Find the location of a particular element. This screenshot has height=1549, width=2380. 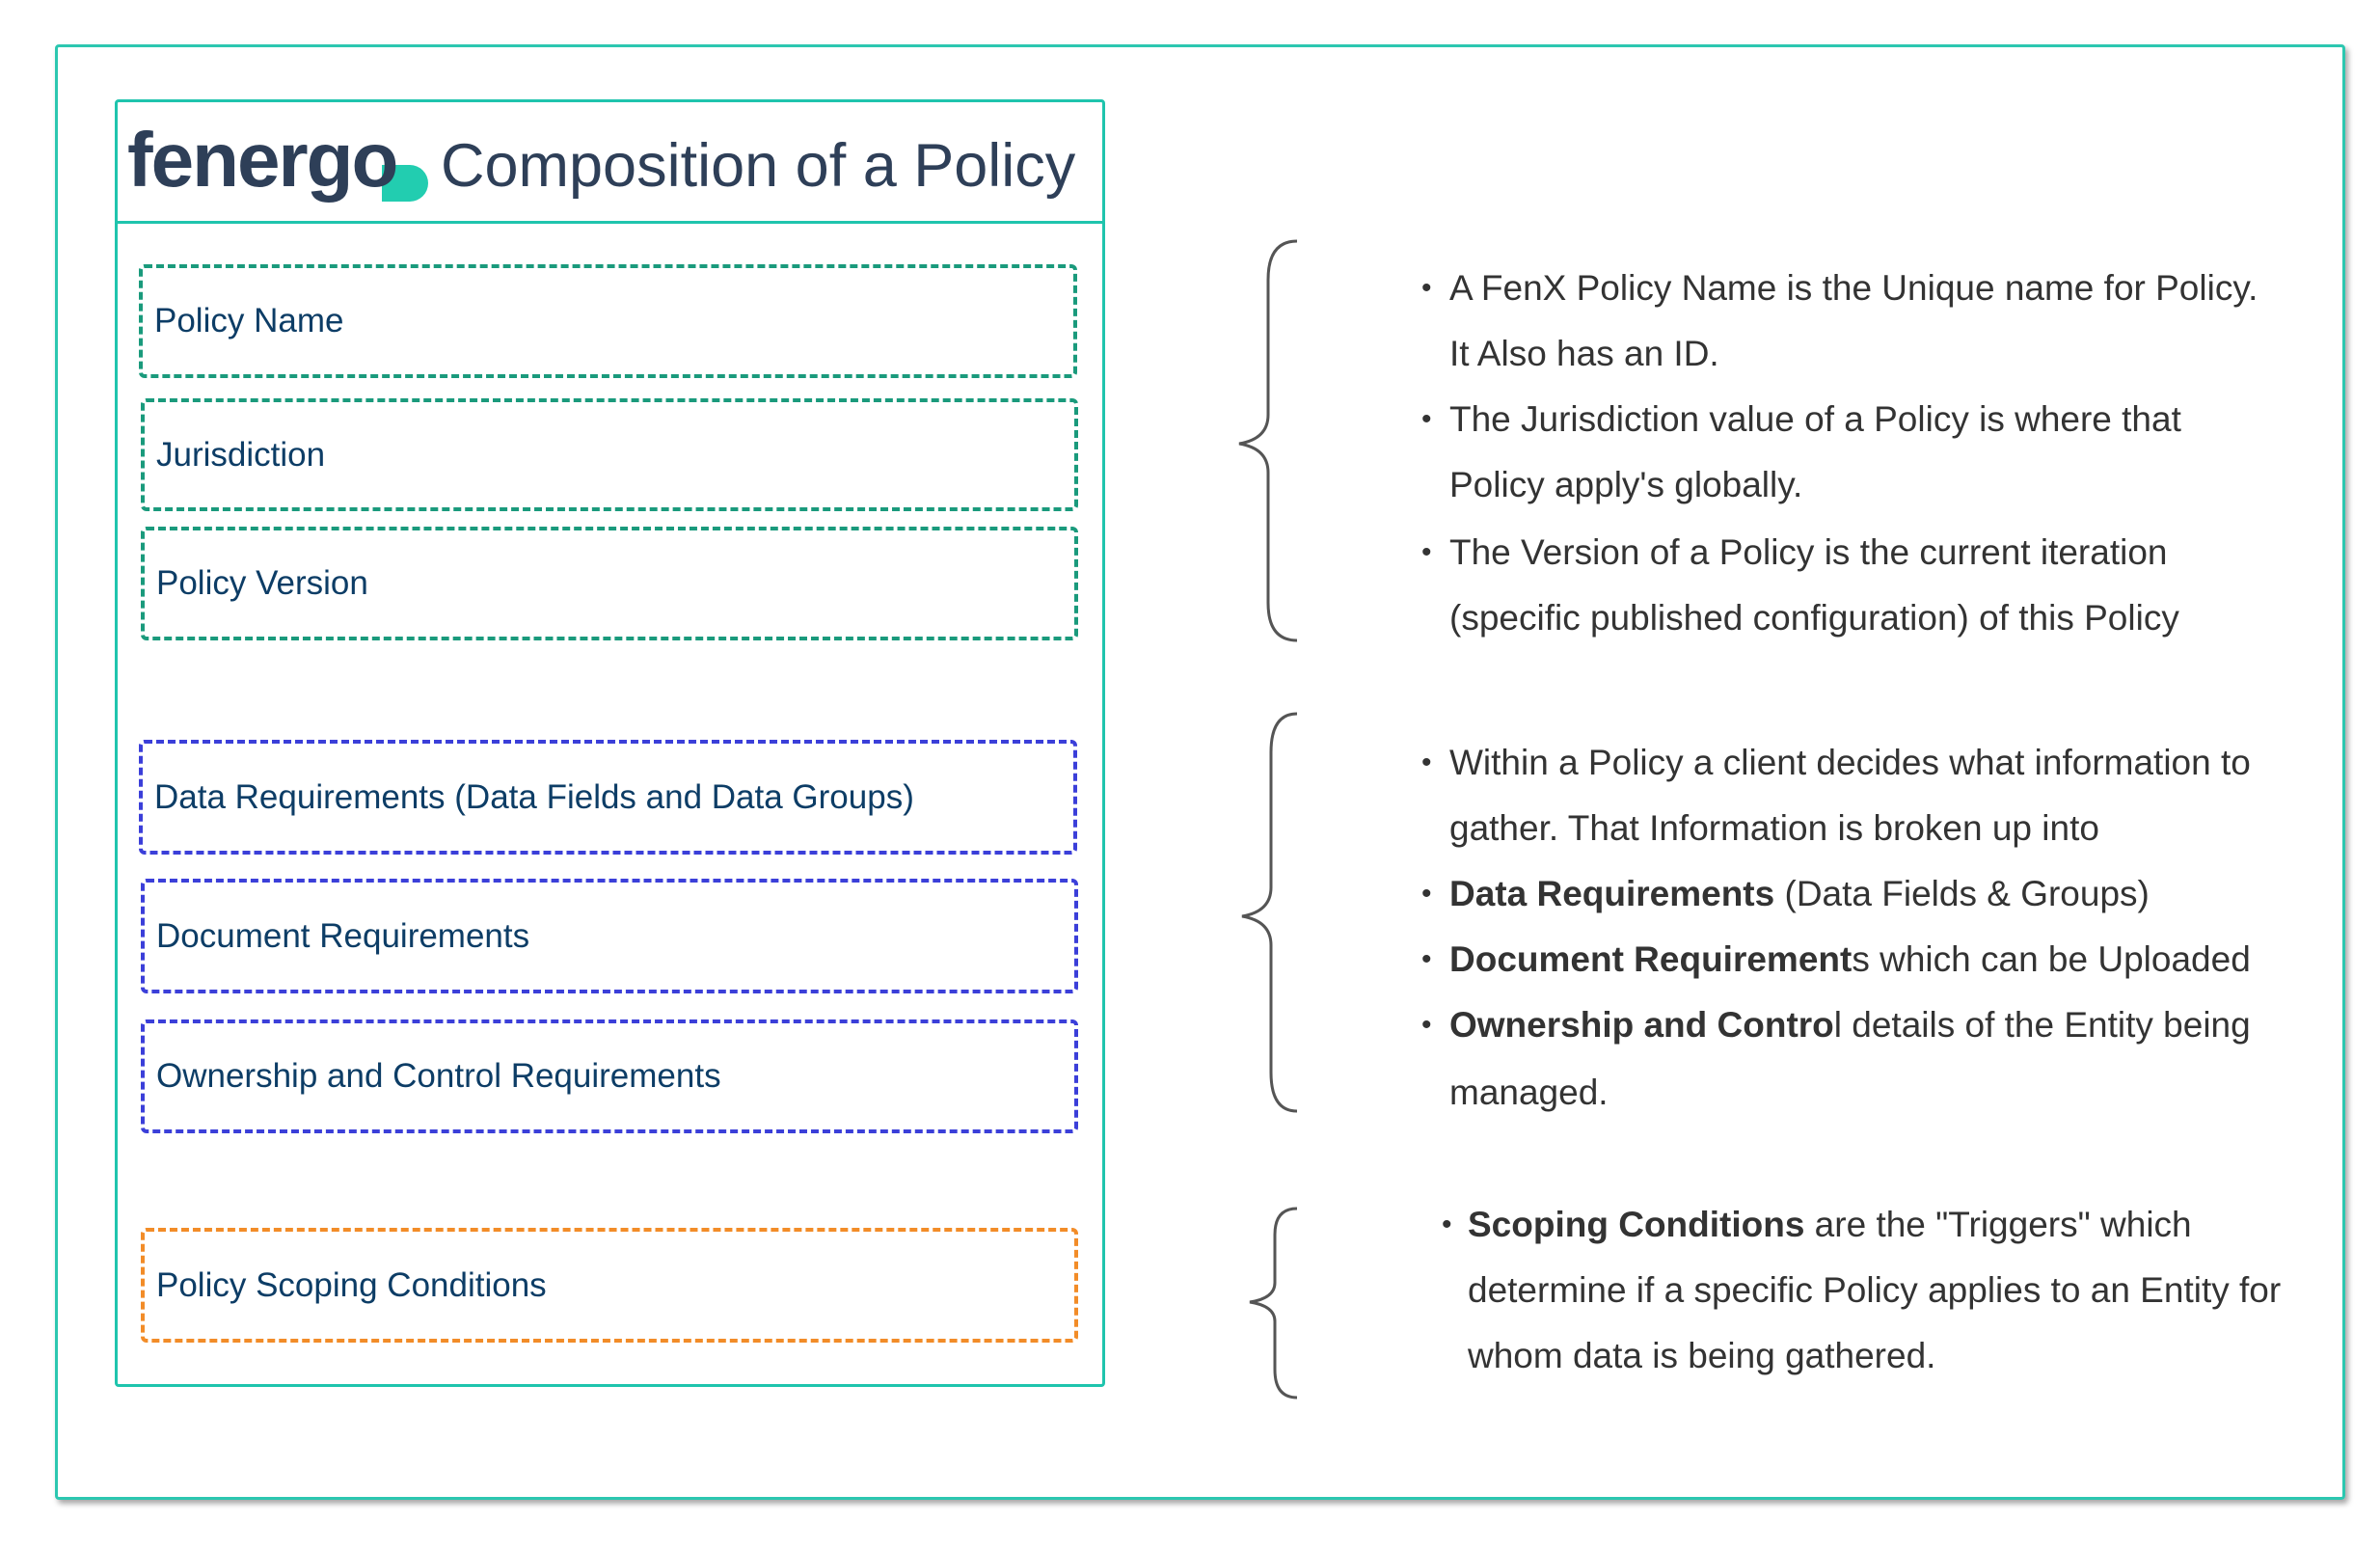

ownership-control-box: Ownership and Control Requirements is located at coordinates (609, 1076).